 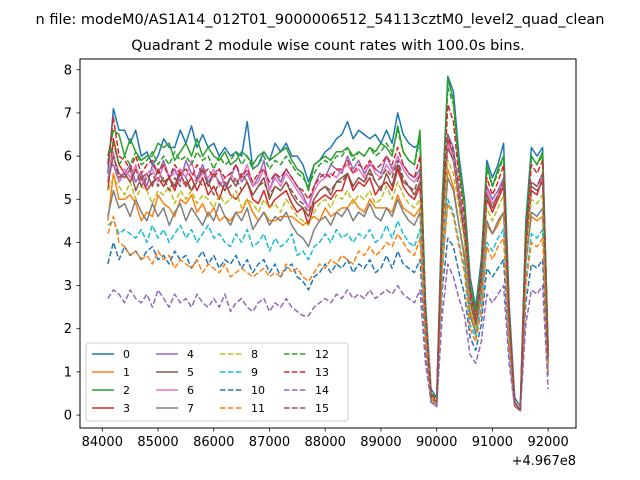 I want to click on legend-label-15: 15, so click(x=322, y=408).